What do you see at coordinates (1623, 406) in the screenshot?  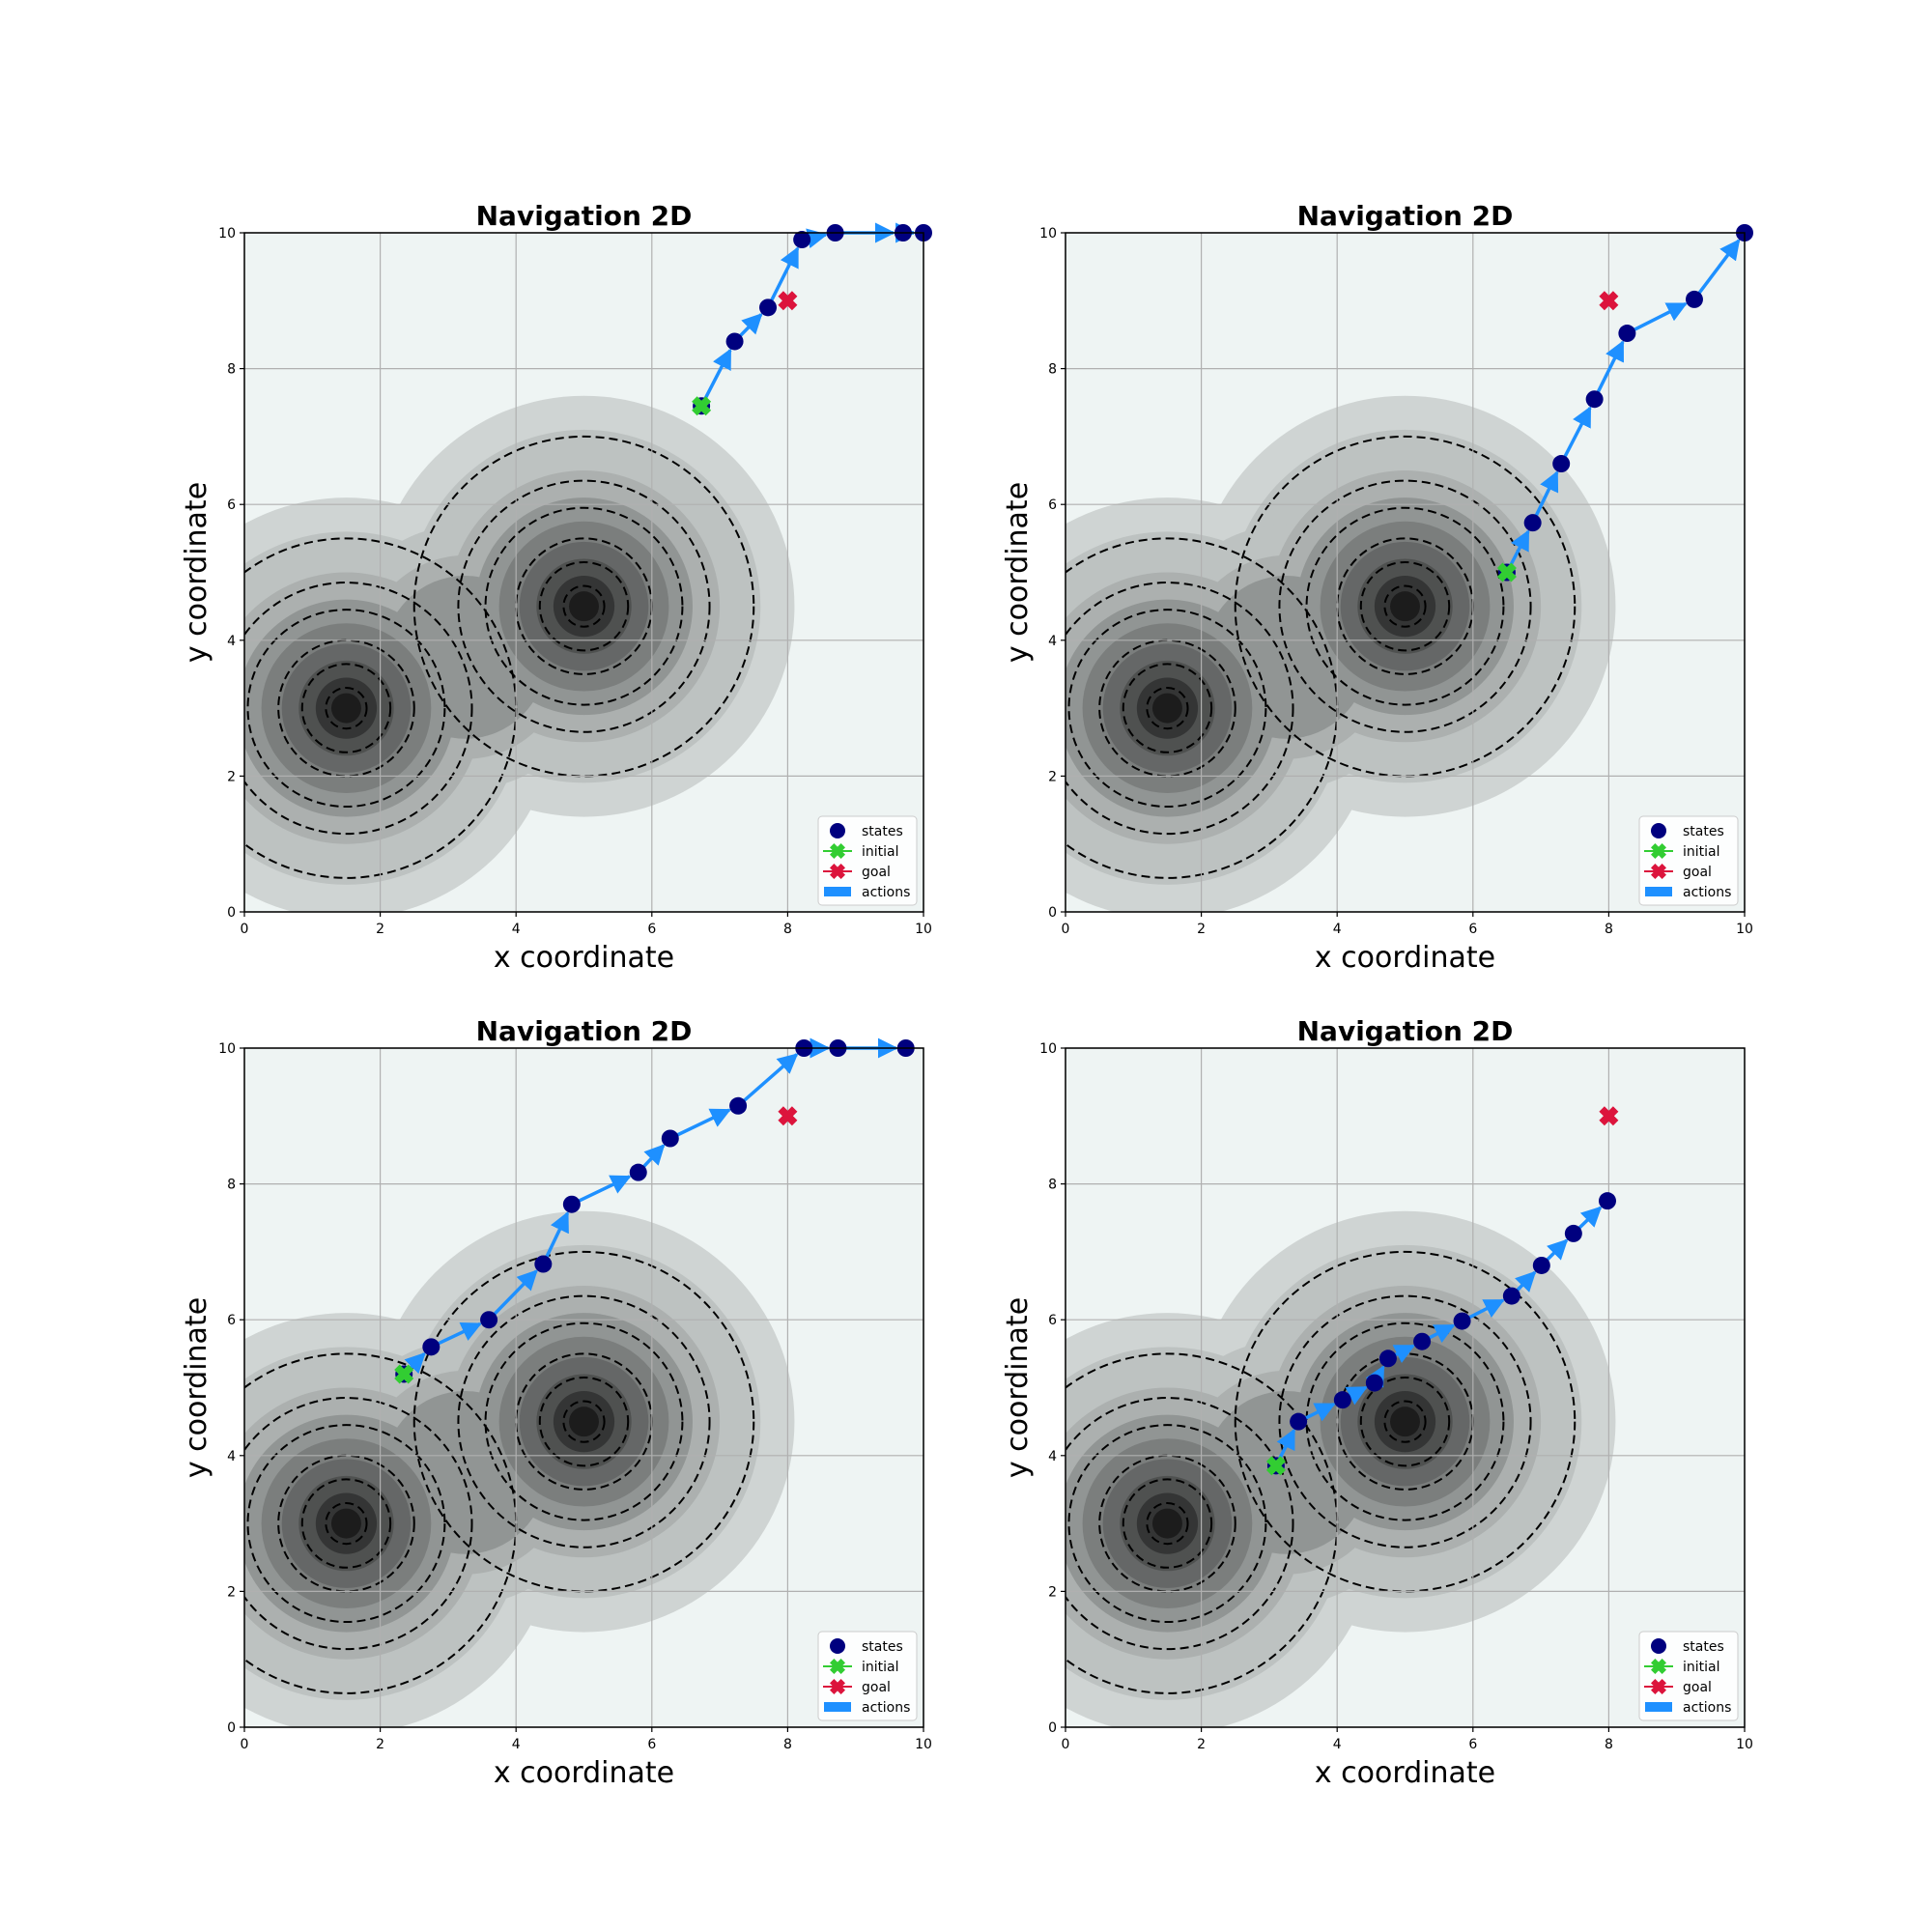 I see `actions` at bounding box center [1623, 406].